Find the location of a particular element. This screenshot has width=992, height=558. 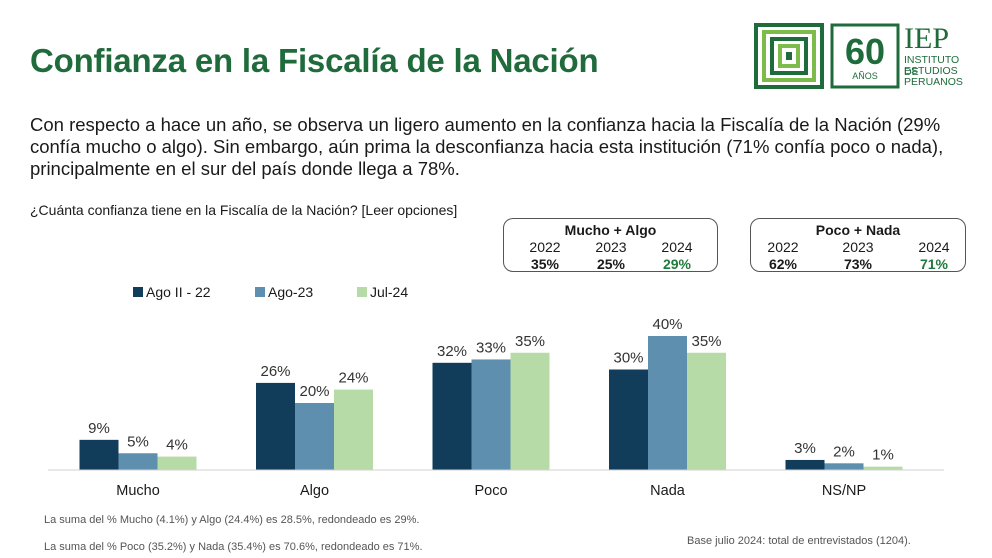

summary-value: 71% is located at coordinates (934, 264).